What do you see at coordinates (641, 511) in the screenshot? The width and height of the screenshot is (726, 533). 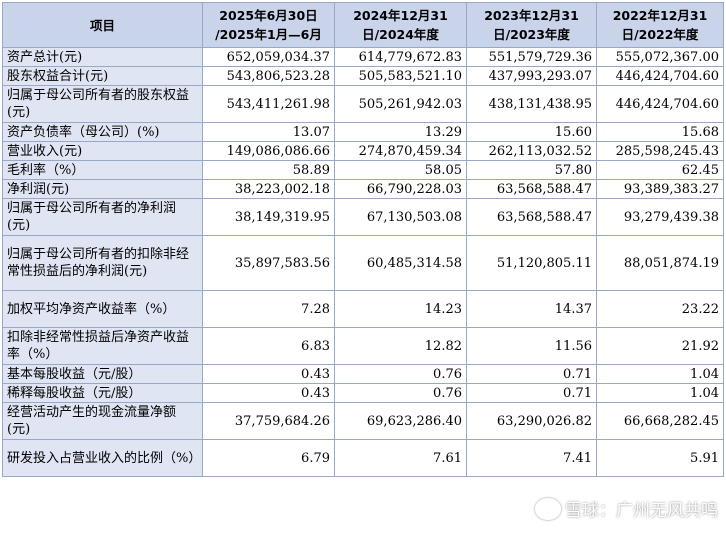 I see `watermark-text: 雪球：广州无风共鸣` at bounding box center [641, 511].